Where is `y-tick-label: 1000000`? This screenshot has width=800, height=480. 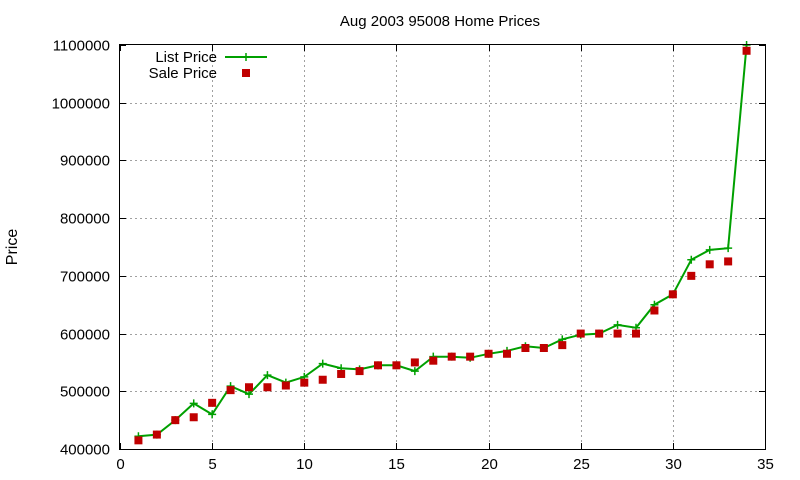 y-tick-label: 1000000 is located at coordinates (81, 104).